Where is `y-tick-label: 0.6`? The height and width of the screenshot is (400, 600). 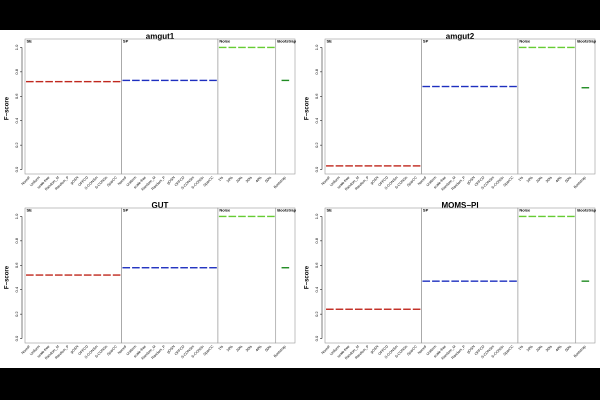
y-tick-label: 0.6 is located at coordinates (316, 96).